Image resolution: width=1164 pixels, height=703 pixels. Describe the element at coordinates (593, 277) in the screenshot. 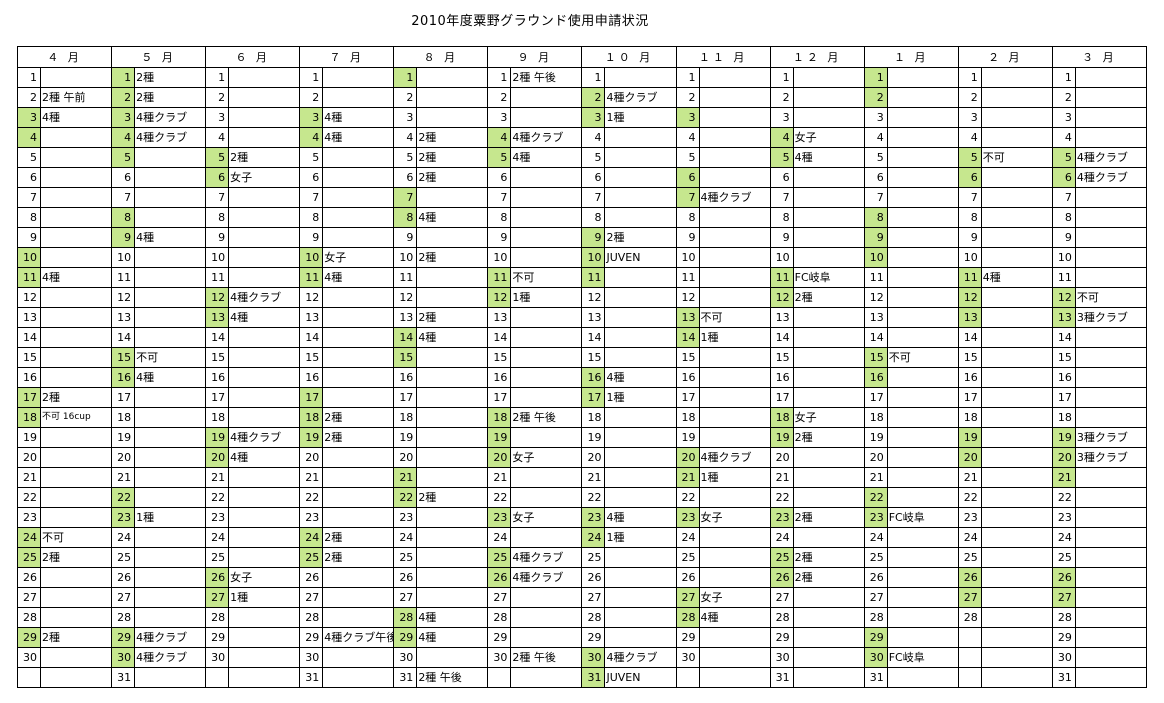

I see `day-number-cell: 11` at that location.